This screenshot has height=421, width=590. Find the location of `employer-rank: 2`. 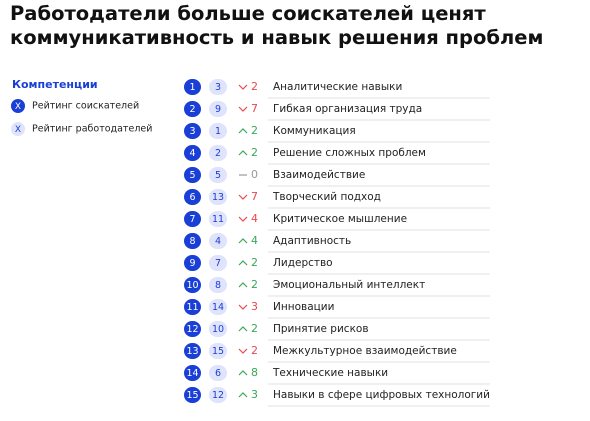

employer-rank: 2 is located at coordinates (218, 153).